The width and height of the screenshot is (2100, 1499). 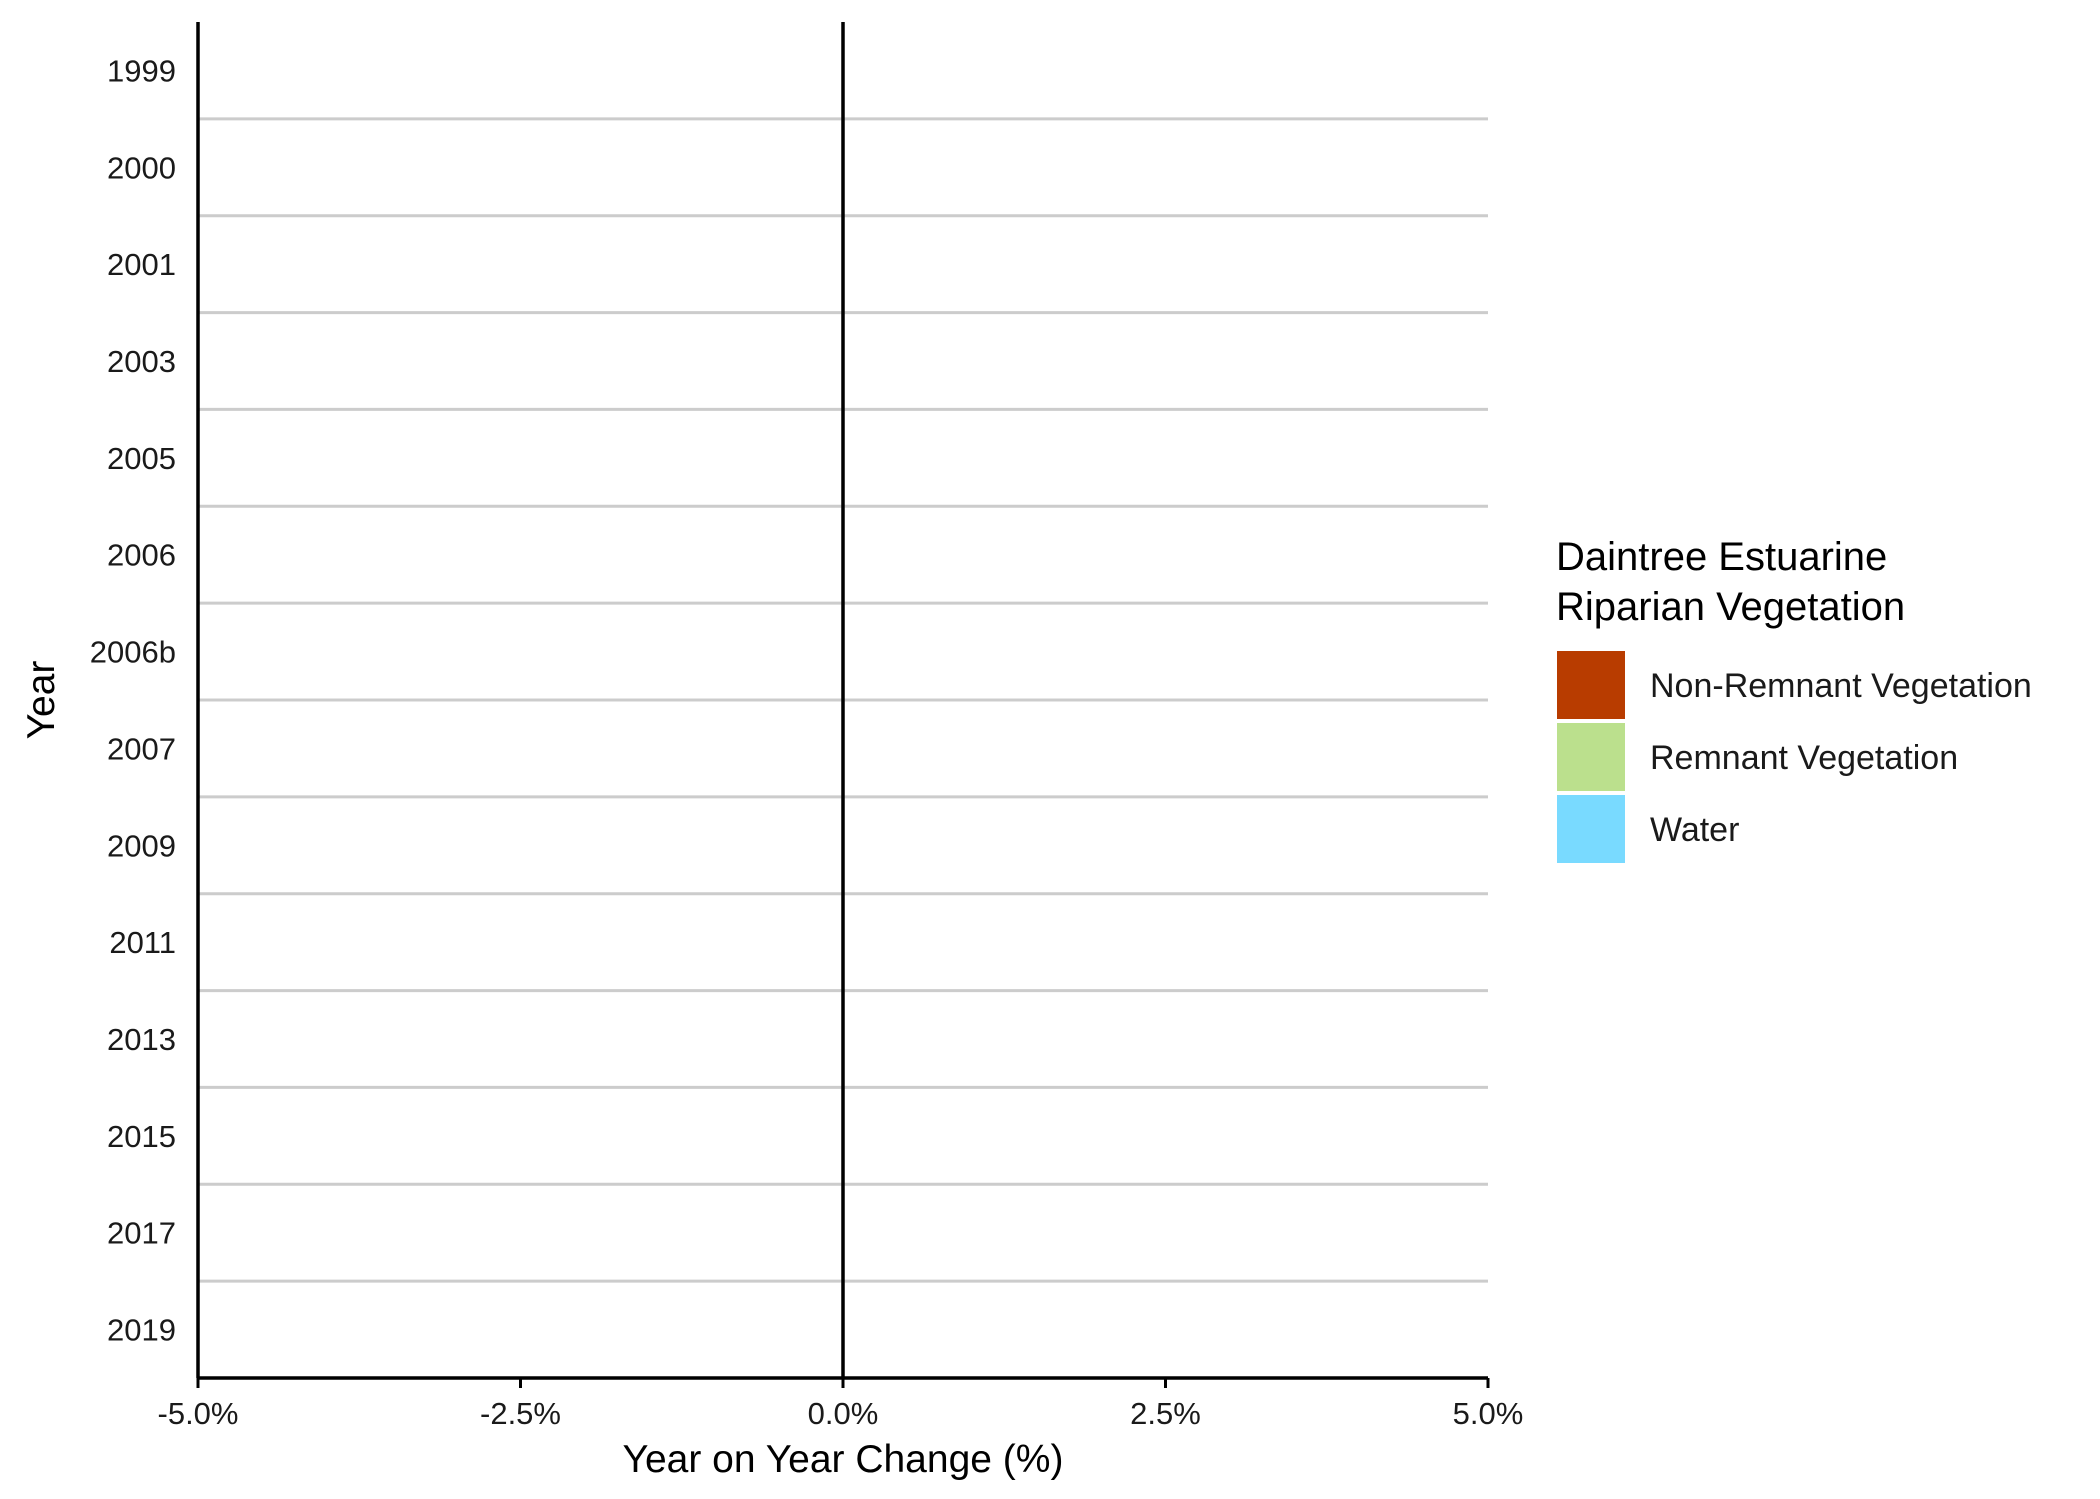 I want to click on y-tick-label: 2015, so click(x=141, y=1136).